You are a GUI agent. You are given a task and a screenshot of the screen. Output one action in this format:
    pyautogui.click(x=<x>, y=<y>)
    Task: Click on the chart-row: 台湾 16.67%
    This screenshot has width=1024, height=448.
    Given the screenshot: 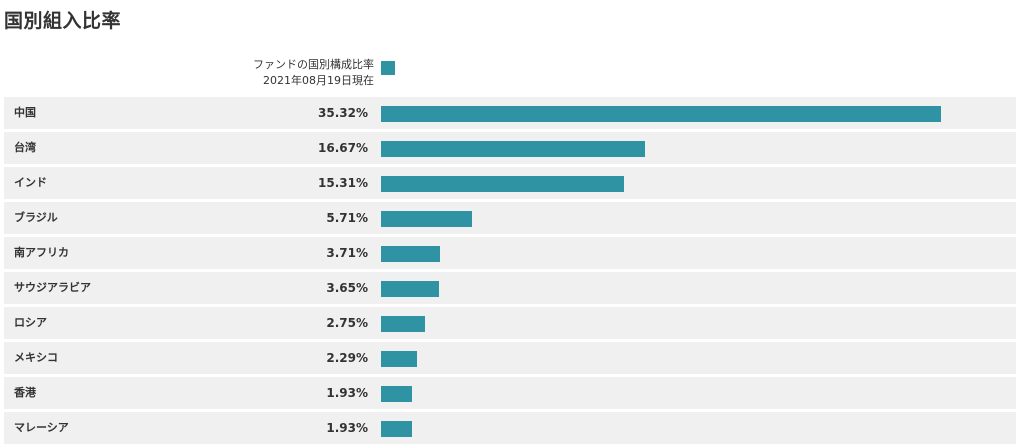 What is the action you would take?
    pyautogui.click(x=510, y=148)
    